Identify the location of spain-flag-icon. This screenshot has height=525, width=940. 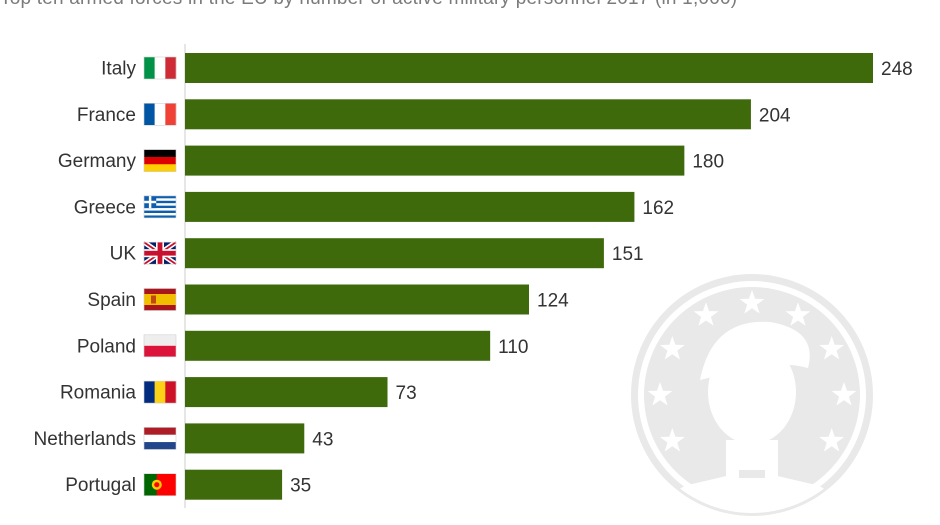
(160, 299).